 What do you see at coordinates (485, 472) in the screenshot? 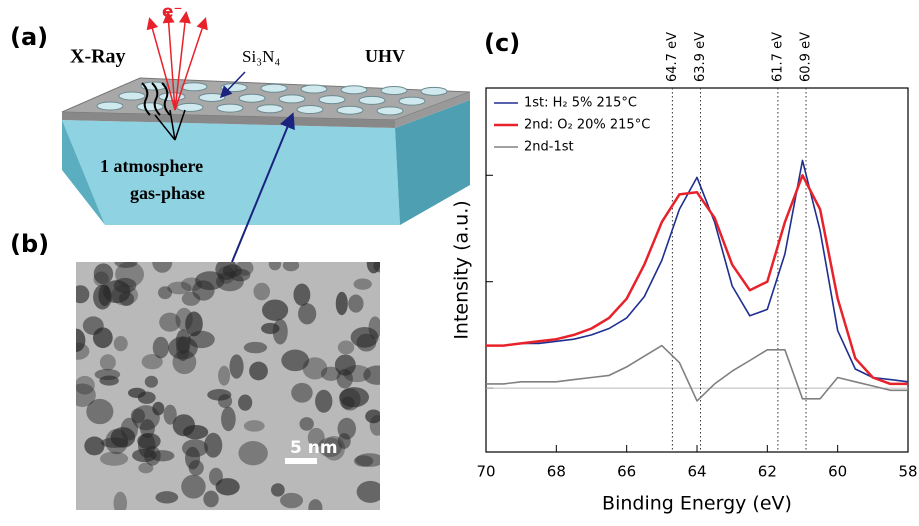
I see `x-tick-label: 70` at bounding box center [485, 472].